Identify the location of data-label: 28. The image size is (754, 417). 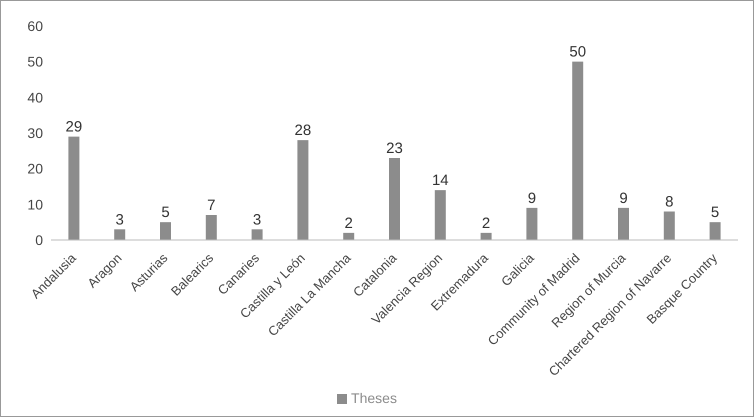
(303, 131).